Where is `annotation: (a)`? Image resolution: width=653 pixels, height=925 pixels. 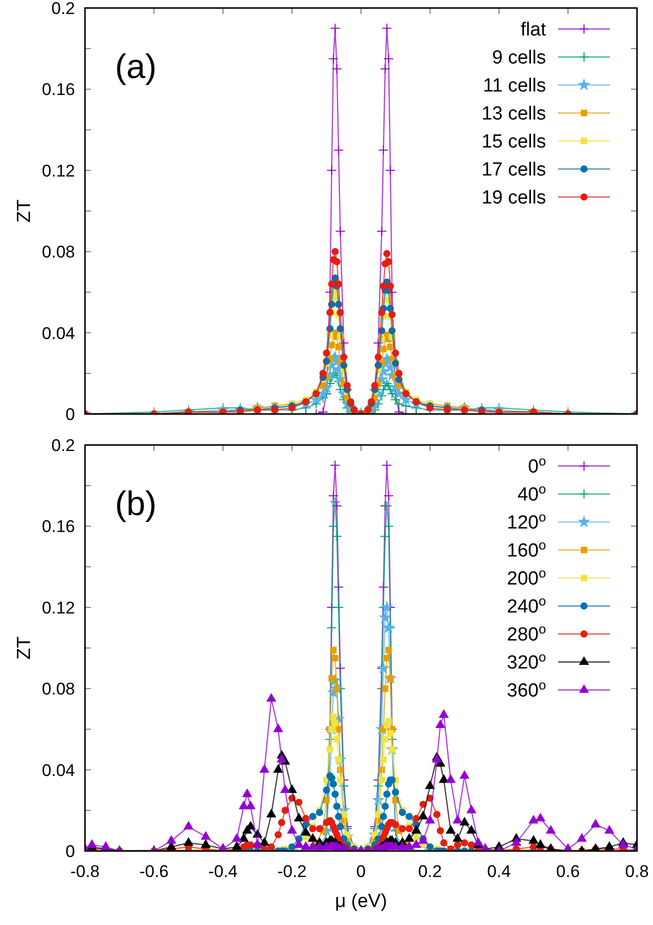
annotation: (a) is located at coordinates (136, 67).